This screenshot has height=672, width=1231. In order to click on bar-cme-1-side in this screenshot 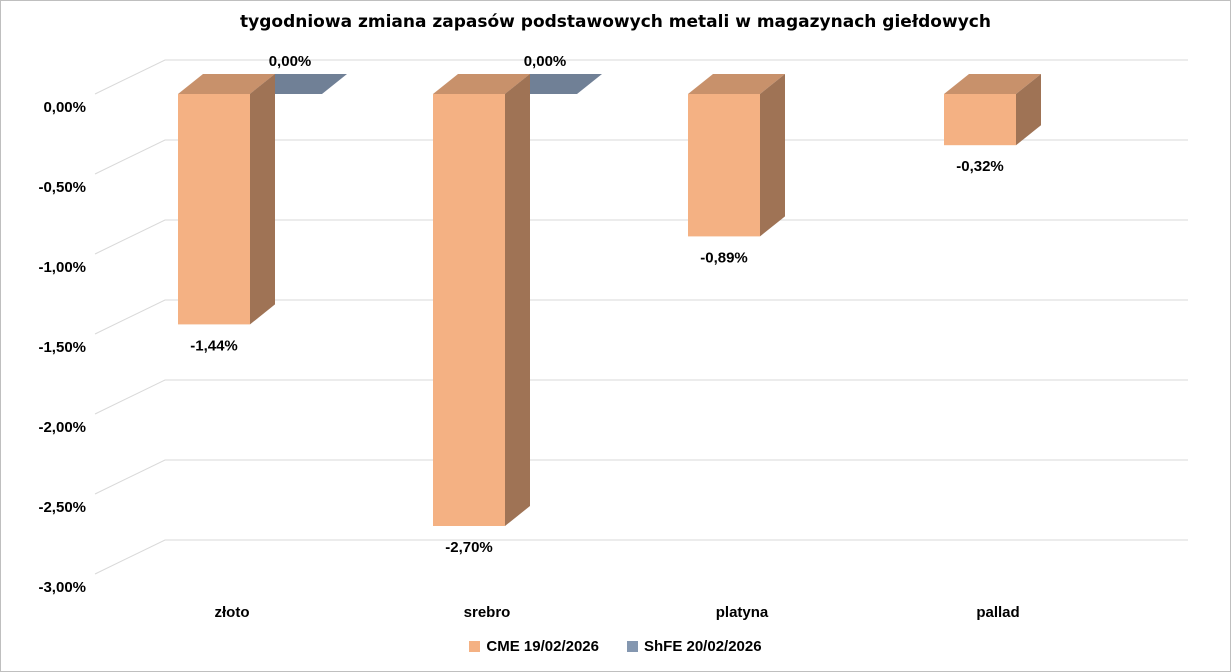, I will do `click(517, 300)`.